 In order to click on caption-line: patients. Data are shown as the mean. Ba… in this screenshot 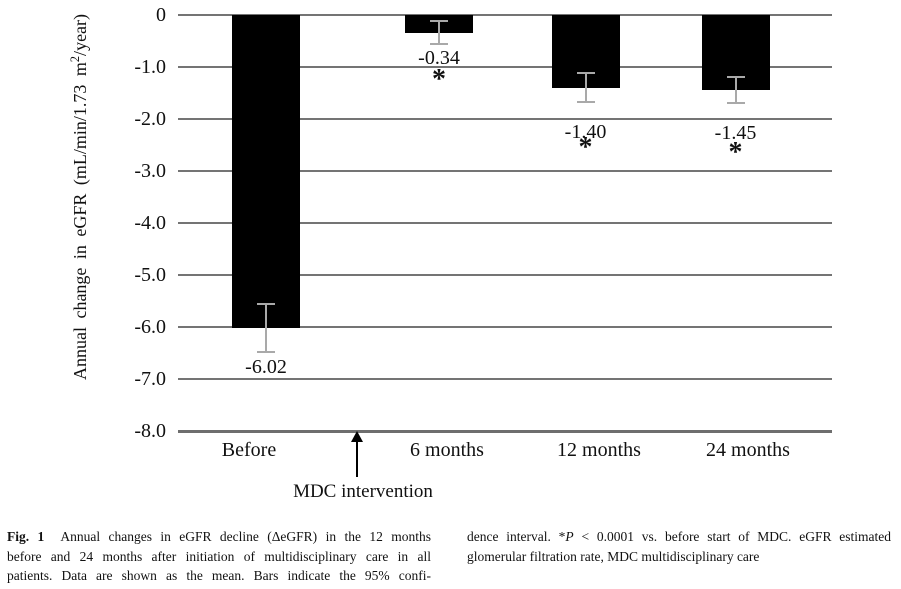, I will do `click(219, 575)`.